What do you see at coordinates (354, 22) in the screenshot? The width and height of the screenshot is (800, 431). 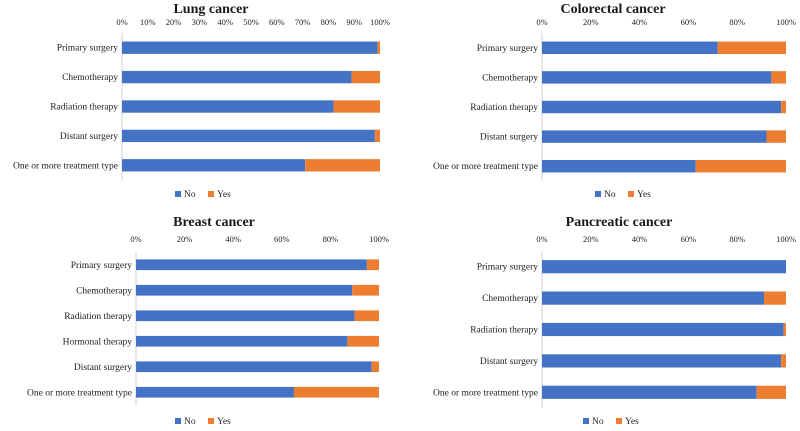 I see `x-tick-label: 90%` at bounding box center [354, 22].